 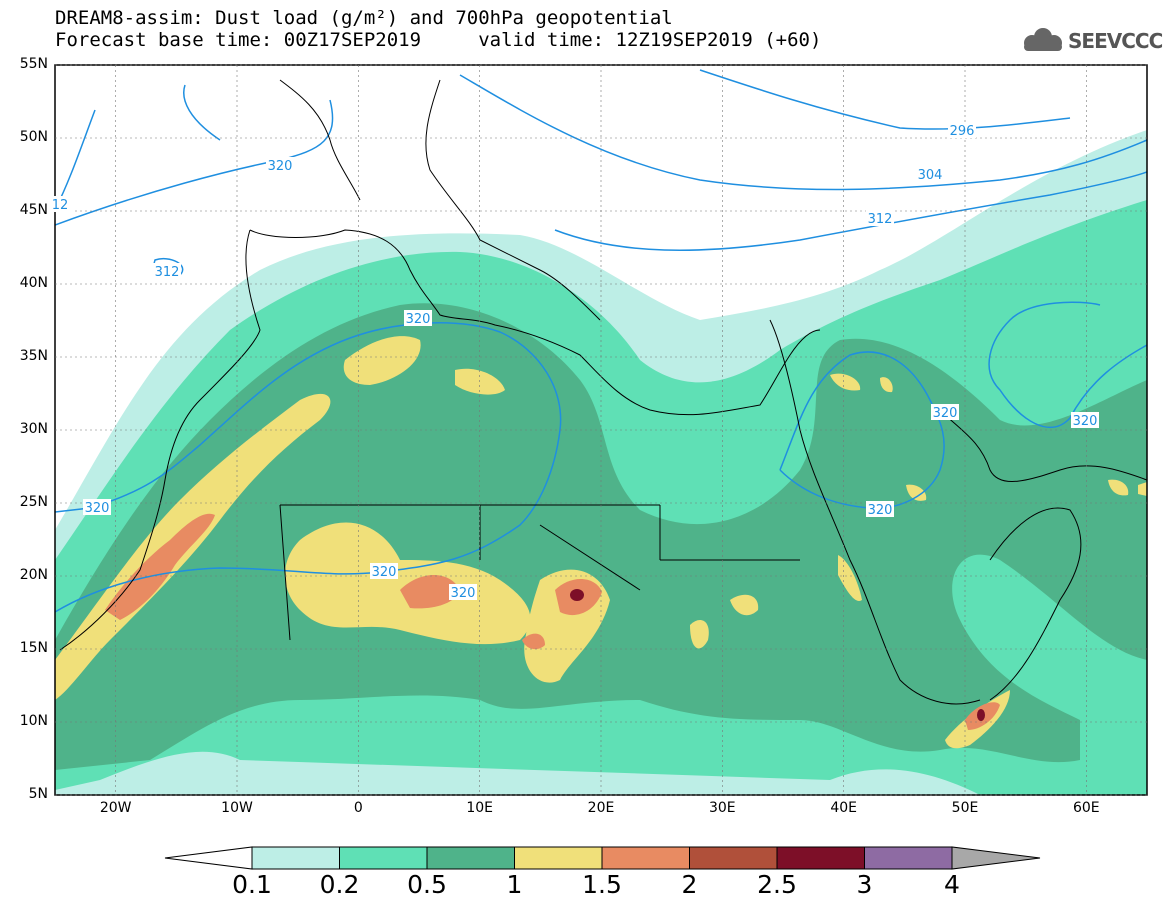 I want to click on lon-label: 50E, so click(x=965, y=808).